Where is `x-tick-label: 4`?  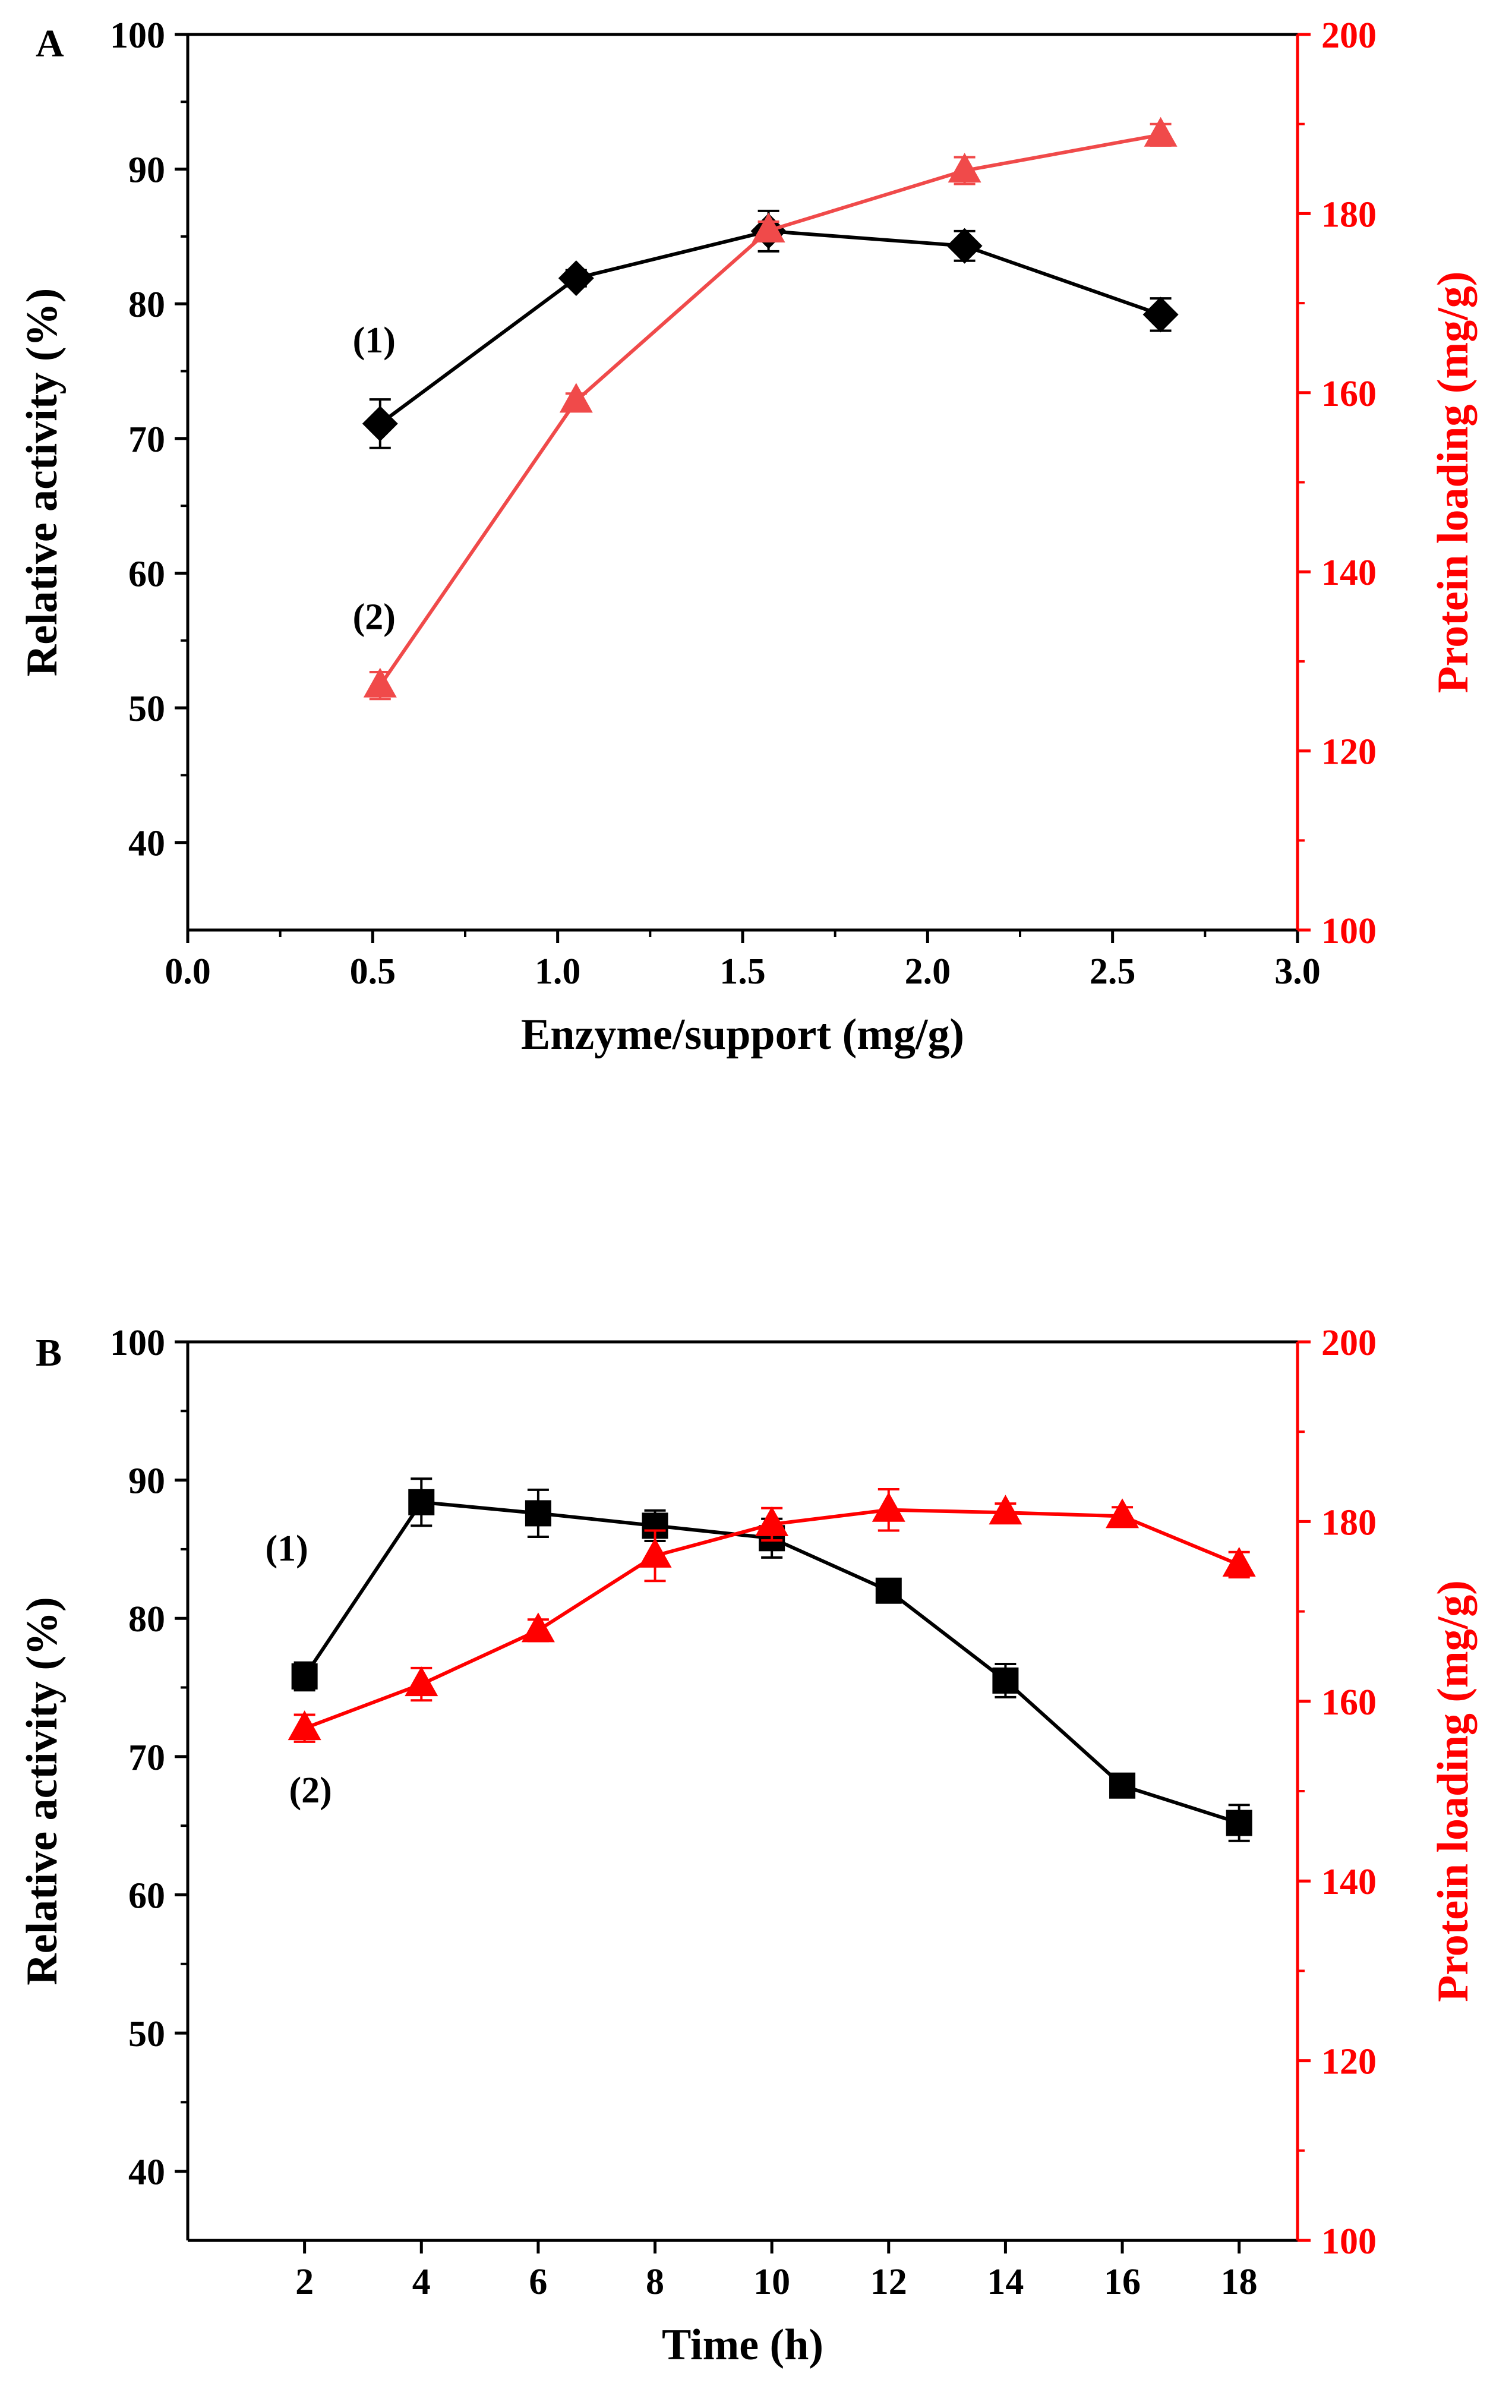 x-tick-label: 4 is located at coordinates (422, 2282).